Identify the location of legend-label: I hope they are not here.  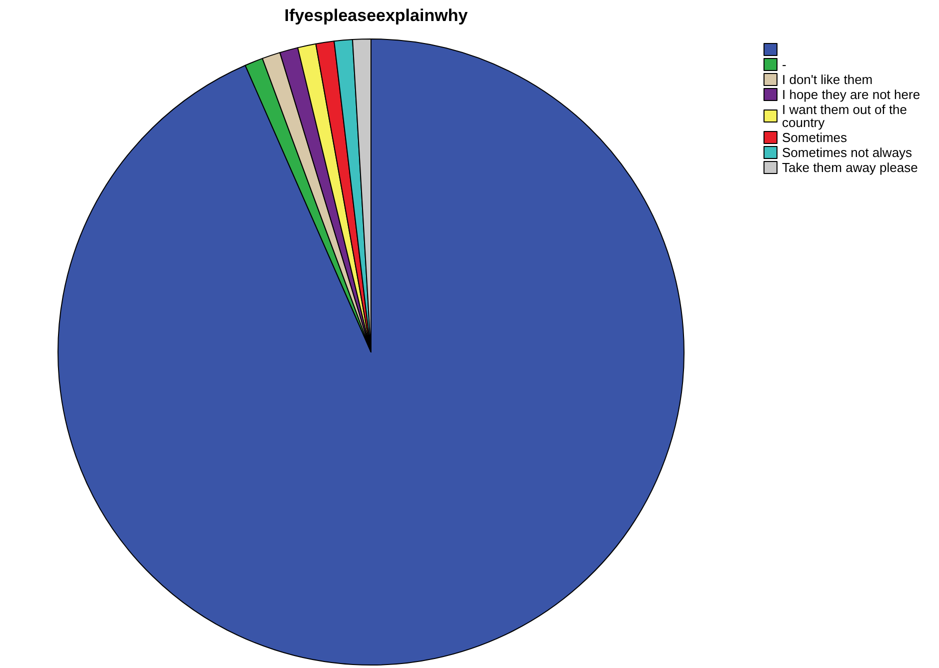
(851, 94).